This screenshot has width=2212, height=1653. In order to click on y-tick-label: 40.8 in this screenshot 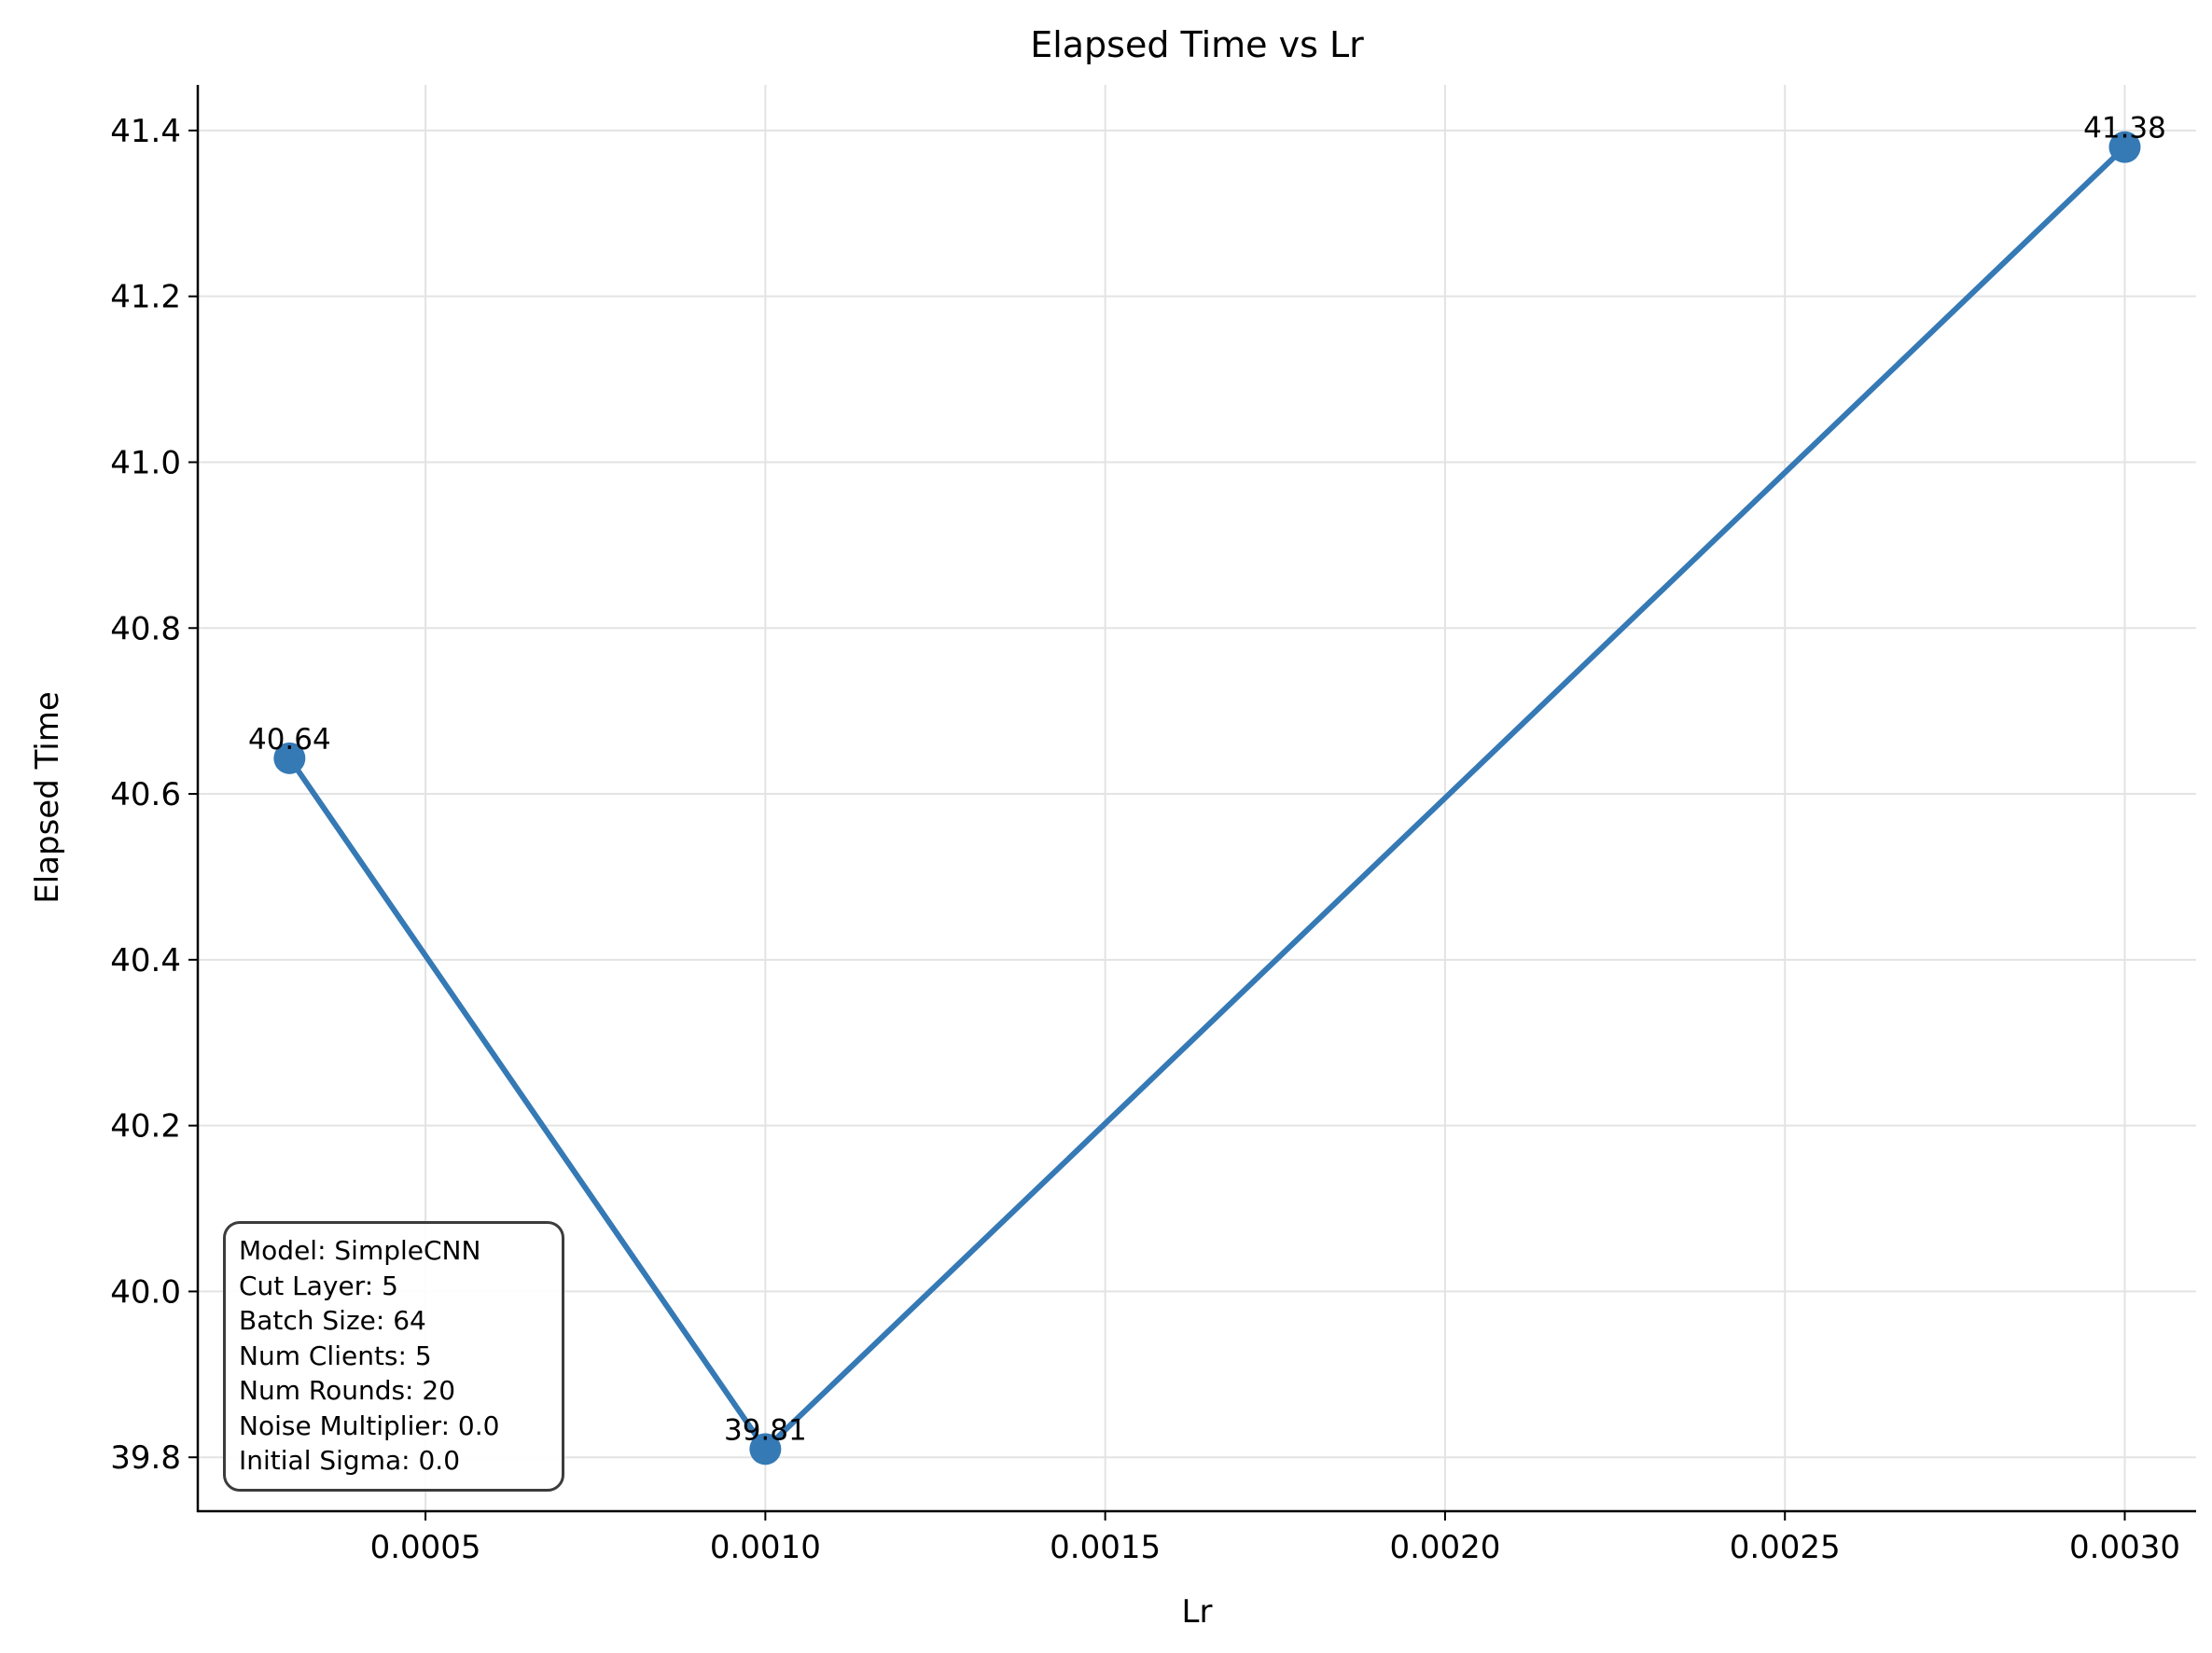, I will do `click(146, 628)`.